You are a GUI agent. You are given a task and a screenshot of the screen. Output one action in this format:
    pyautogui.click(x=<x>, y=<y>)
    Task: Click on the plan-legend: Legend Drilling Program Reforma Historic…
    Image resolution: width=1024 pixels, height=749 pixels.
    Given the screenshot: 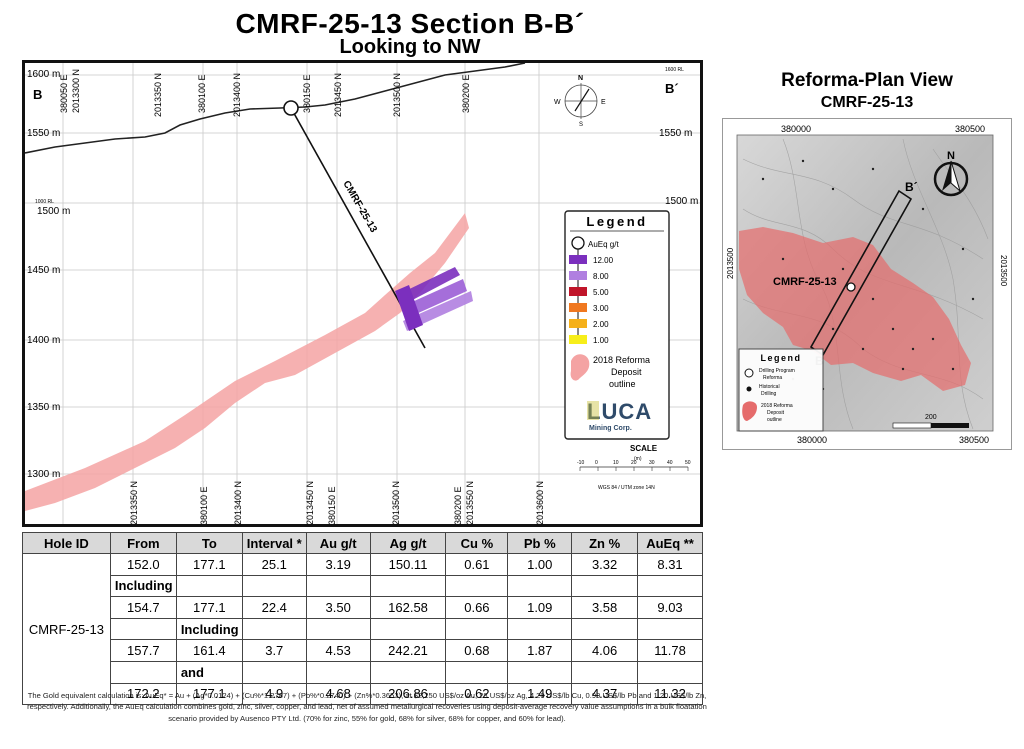 What is the action you would take?
    pyautogui.click(x=781, y=390)
    